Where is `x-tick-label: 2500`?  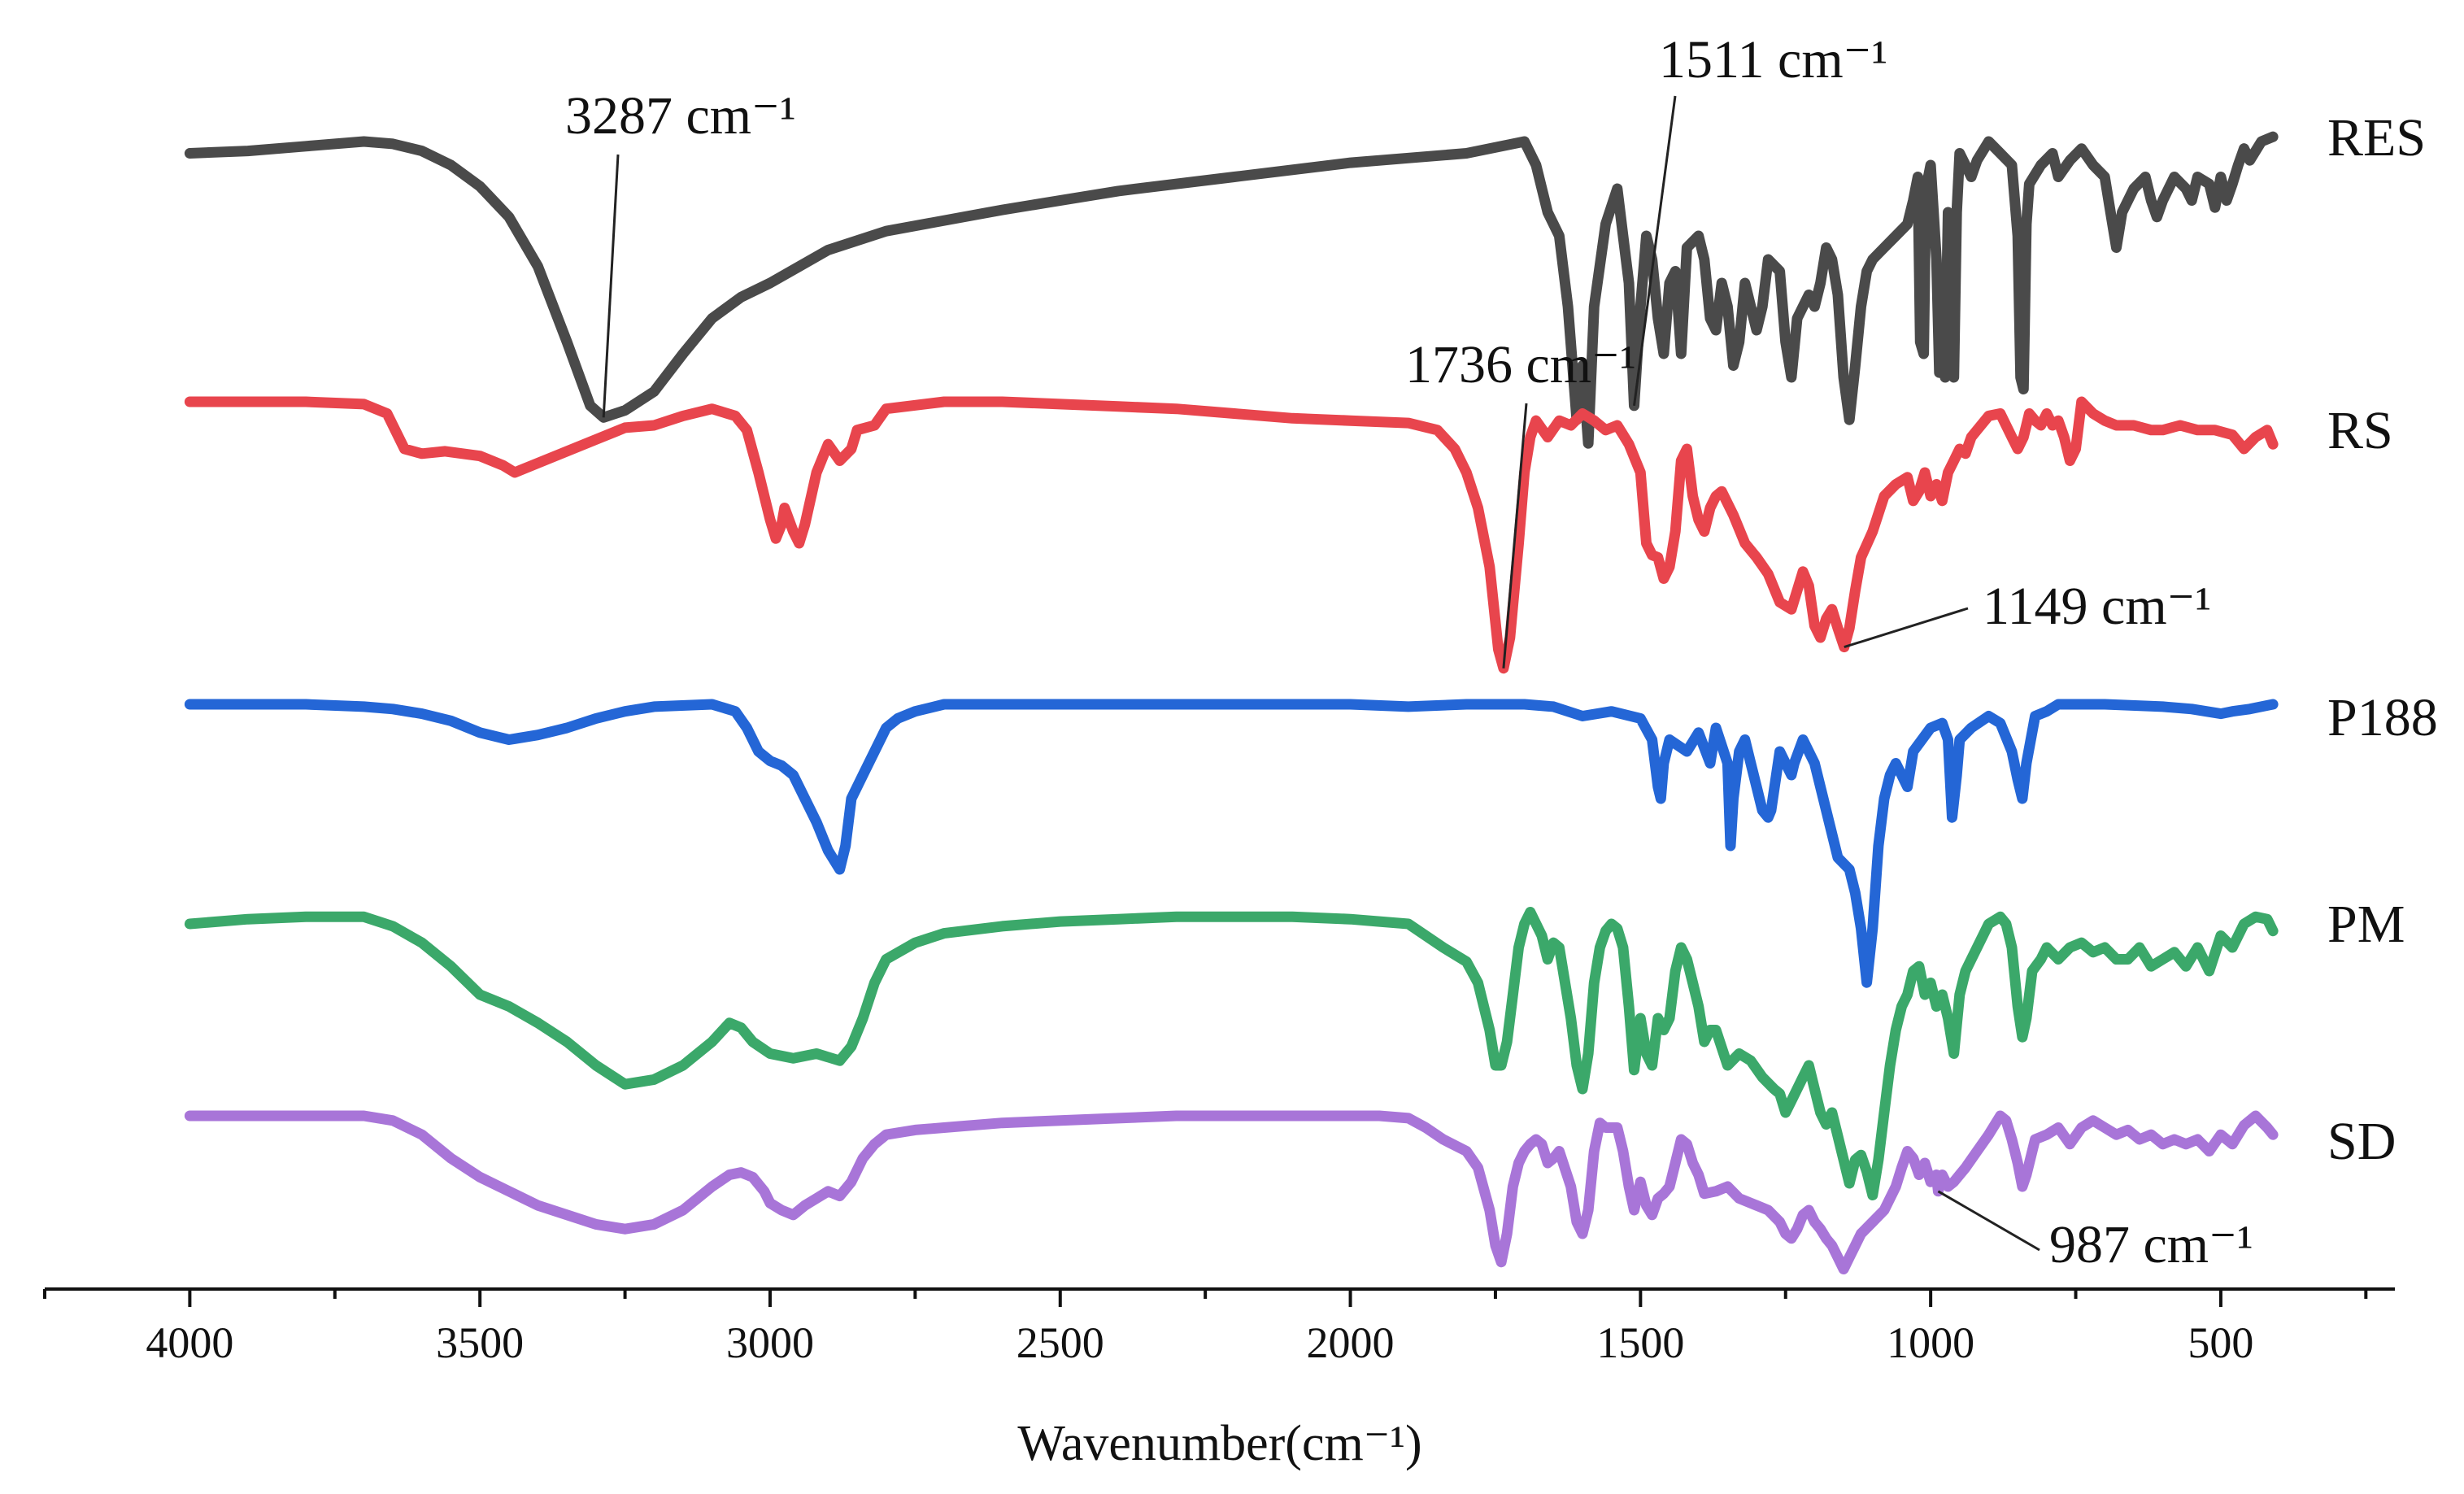 x-tick-label: 2500 is located at coordinates (1060, 1342).